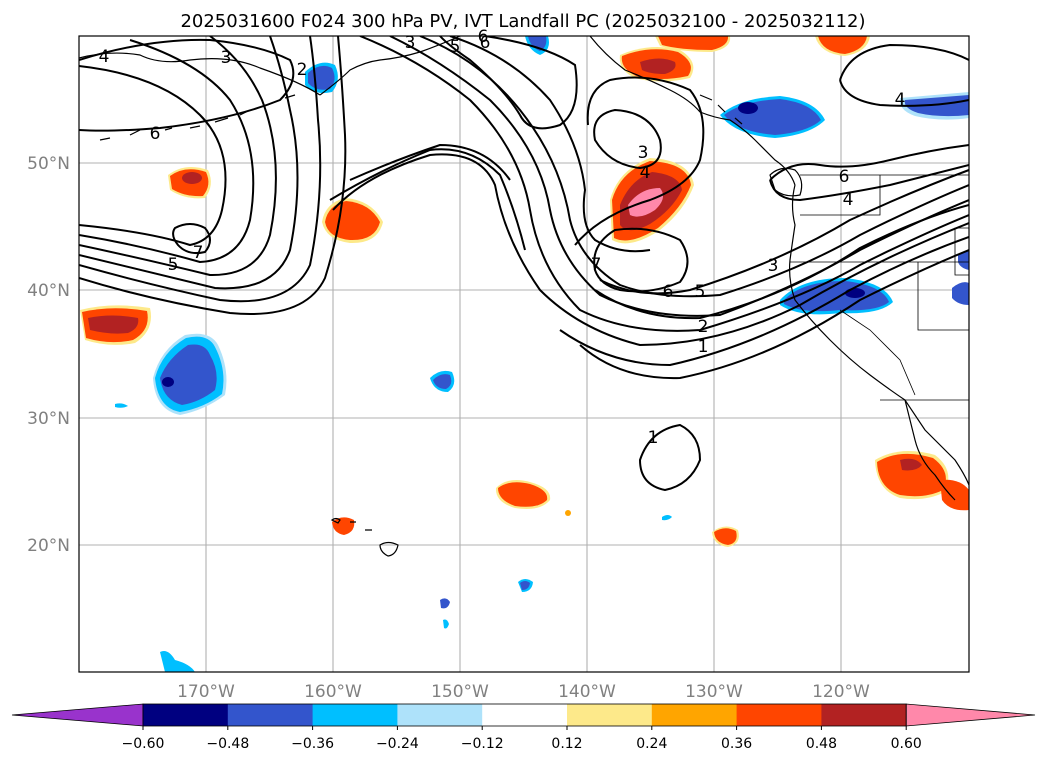  Describe the element at coordinates (970, 715) in the screenshot. I see `colorbar-extend-high` at that location.